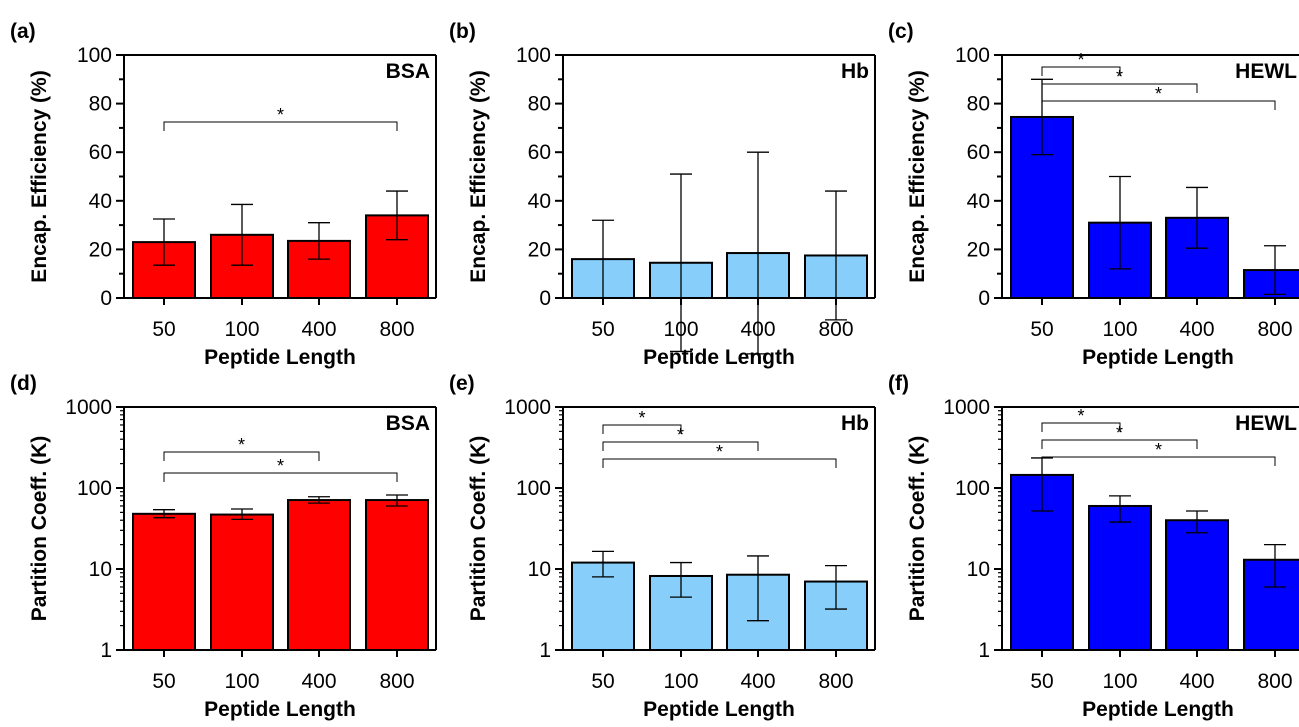  What do you see at coordinates (901, 31) in the screenshot?
I see `panel-label: (c)` at bounding box center [901, 31].